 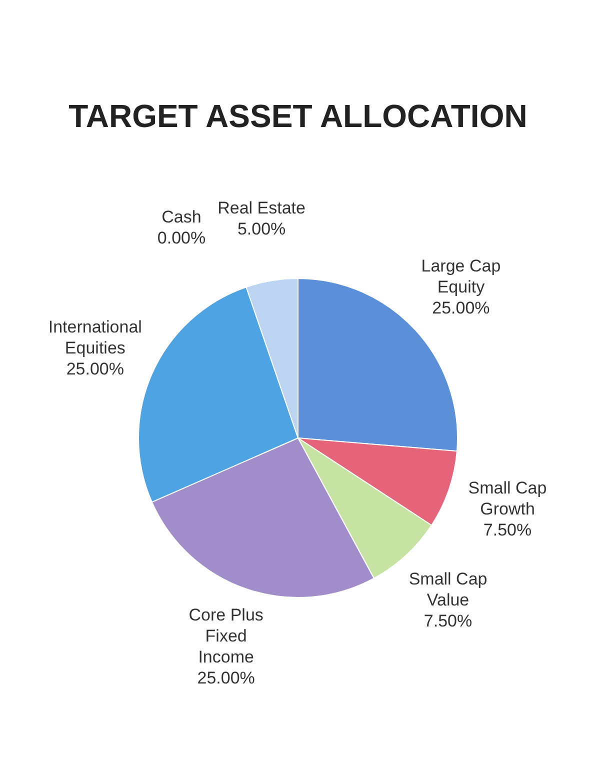 What do you see at coordinates (448, 590) in the screenshot?
I see `slice-label: Small Cap Value` at bounding box center [448, 590].